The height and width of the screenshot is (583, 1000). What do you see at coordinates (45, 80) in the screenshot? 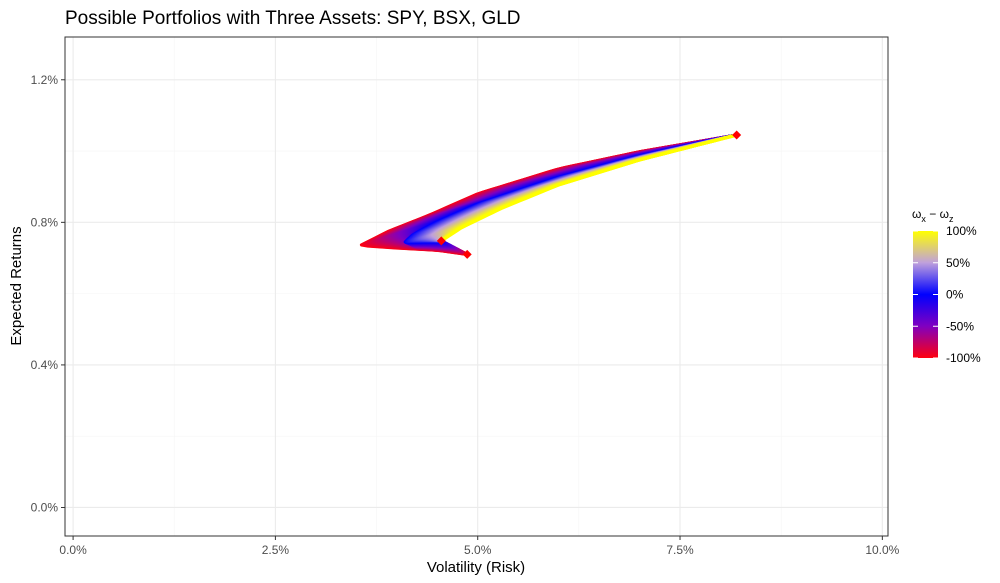
I see `y-tick-label: 1.2%` at bounding box center [45, 80].